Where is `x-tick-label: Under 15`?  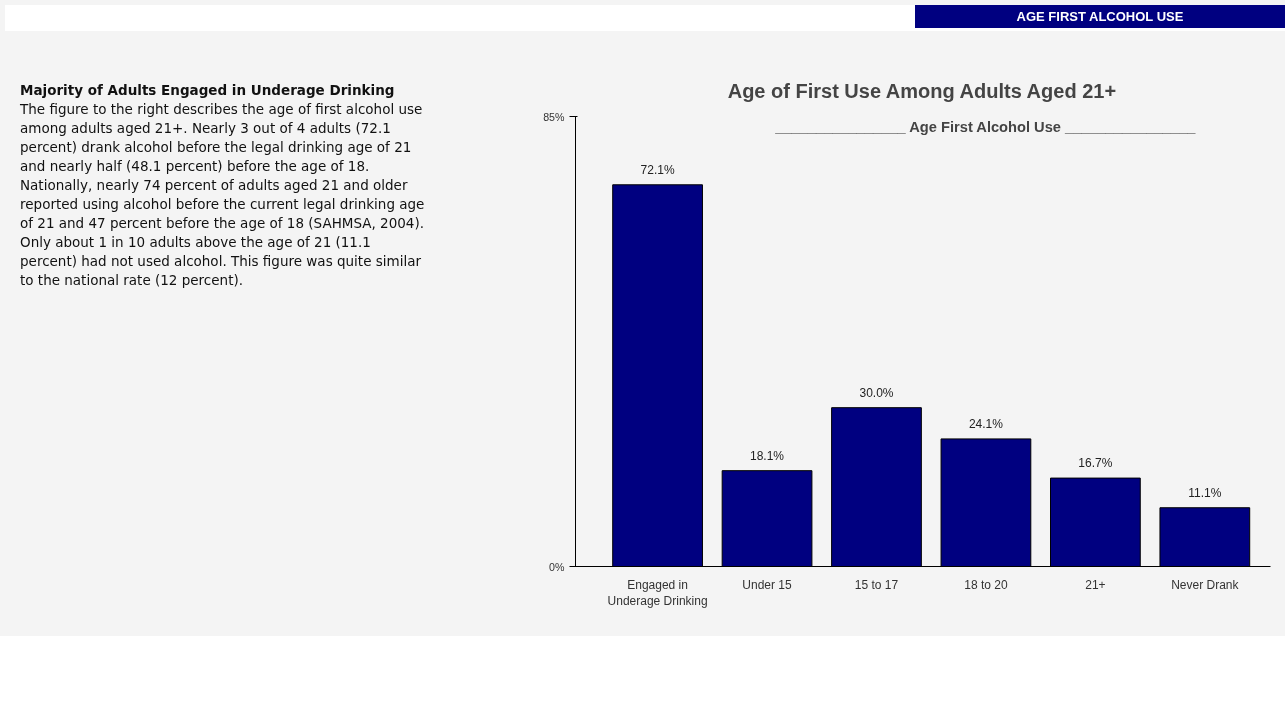
x-tick-label: Under 15 is located at coordinates (767, 584).